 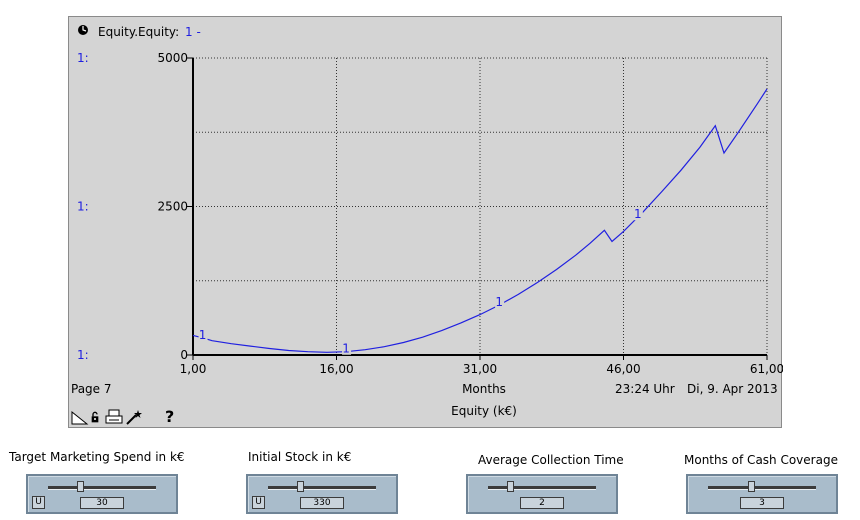 I want to click on slider-label-average-collection-time: Average Collection Time, so click(x=551, y=460).